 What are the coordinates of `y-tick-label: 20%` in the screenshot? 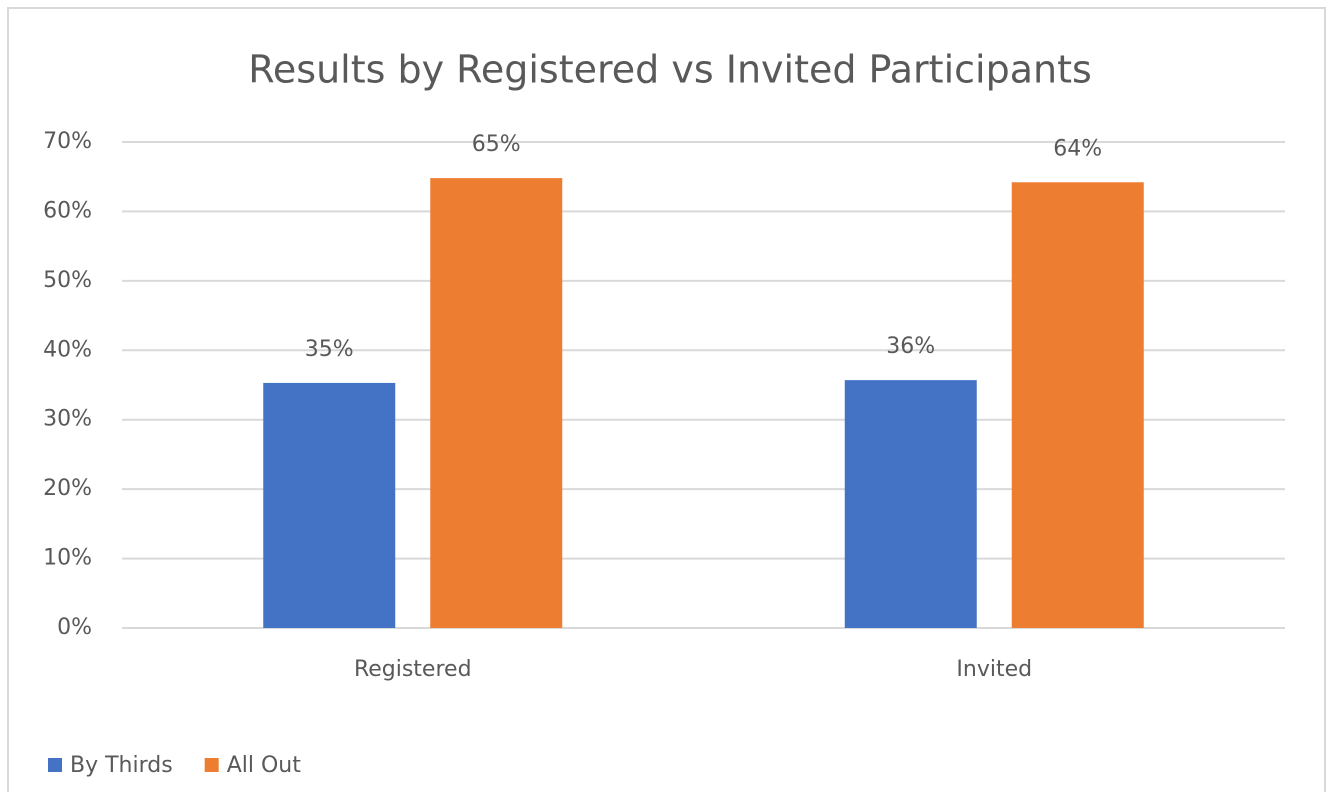 It's located at (67, 488).